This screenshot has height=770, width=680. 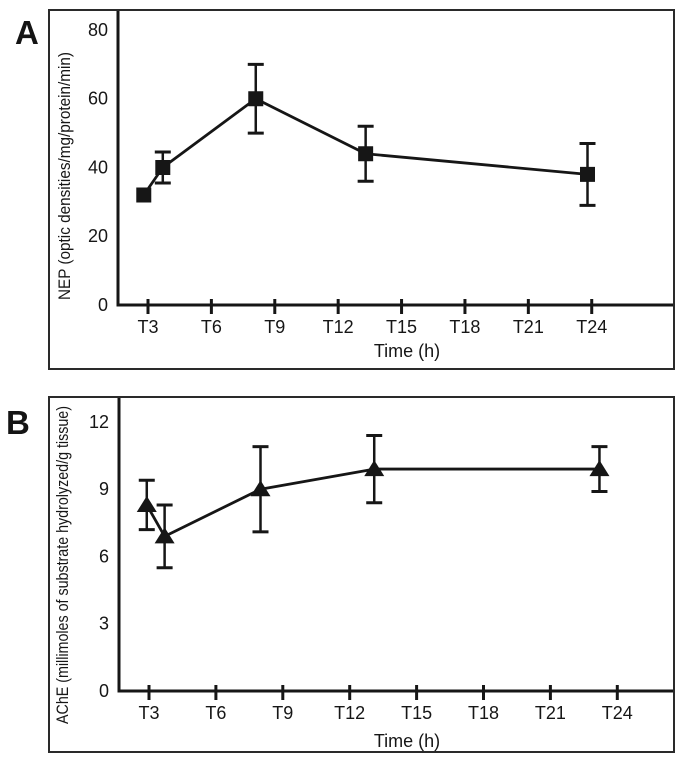 What do you see at coordinates (104, 489) in the screenshot?
I see `svg-text: 9` at bounding box center [104, 489].